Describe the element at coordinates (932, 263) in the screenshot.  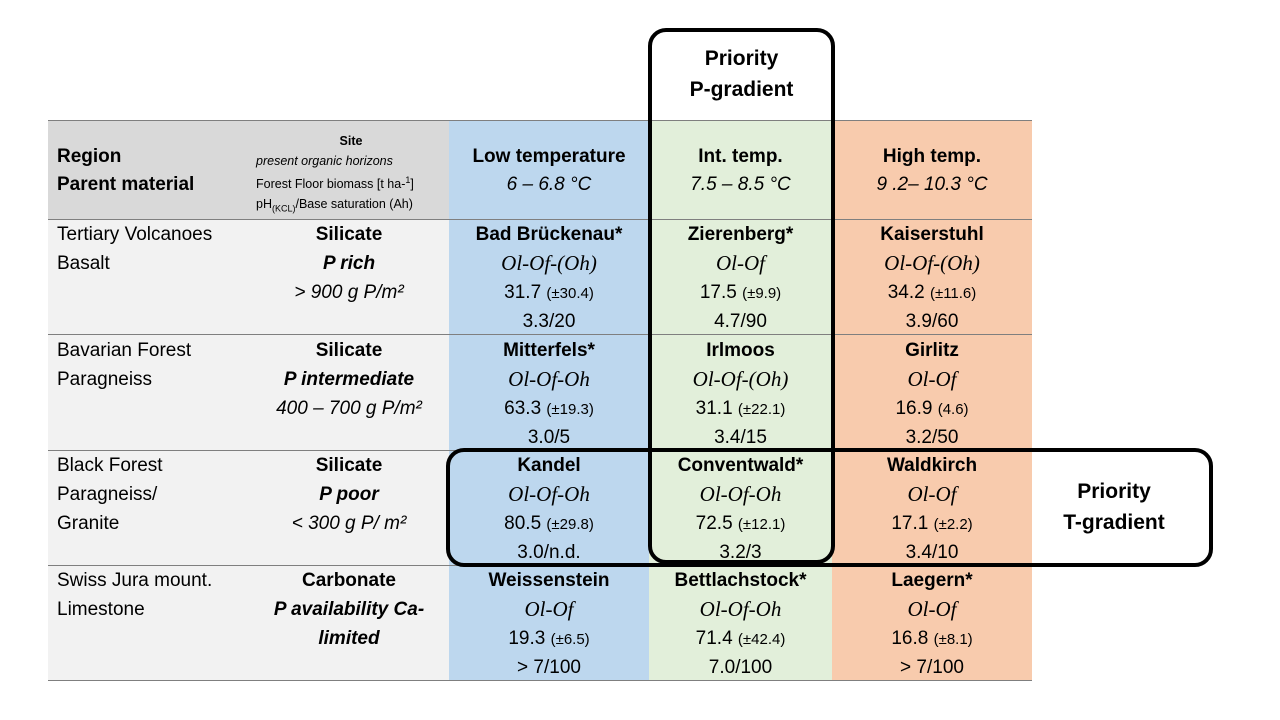
I see `row1-high-horizons: Ol-Of-(Oh)` at that location.